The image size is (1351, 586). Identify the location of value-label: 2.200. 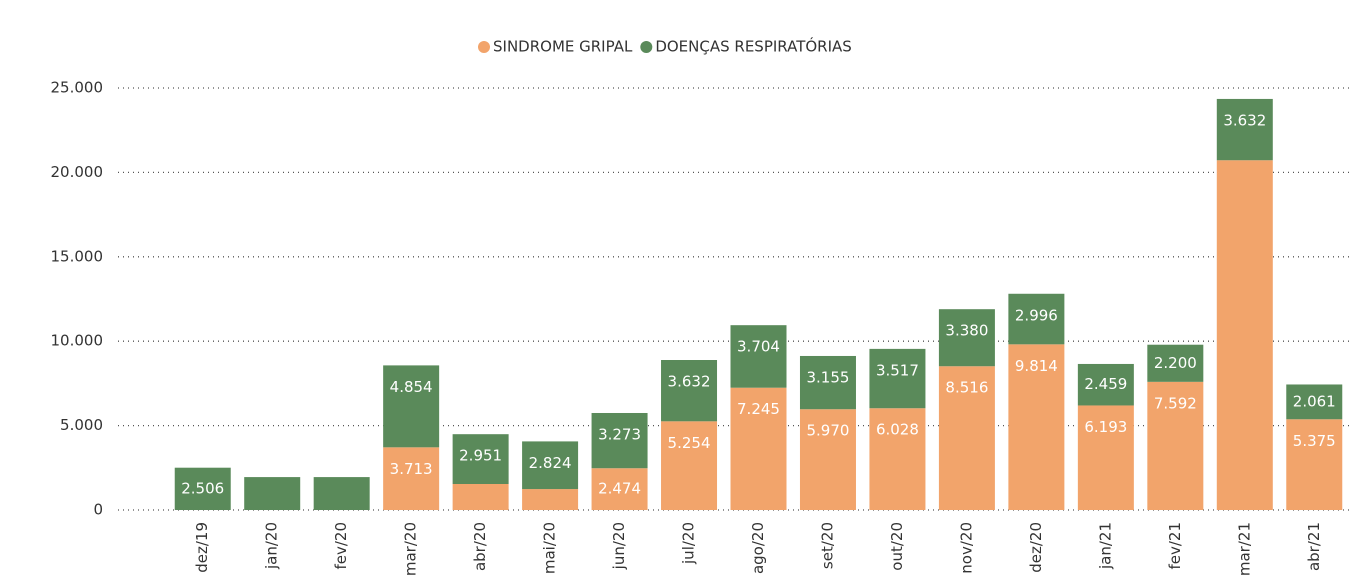
(1175, 363).